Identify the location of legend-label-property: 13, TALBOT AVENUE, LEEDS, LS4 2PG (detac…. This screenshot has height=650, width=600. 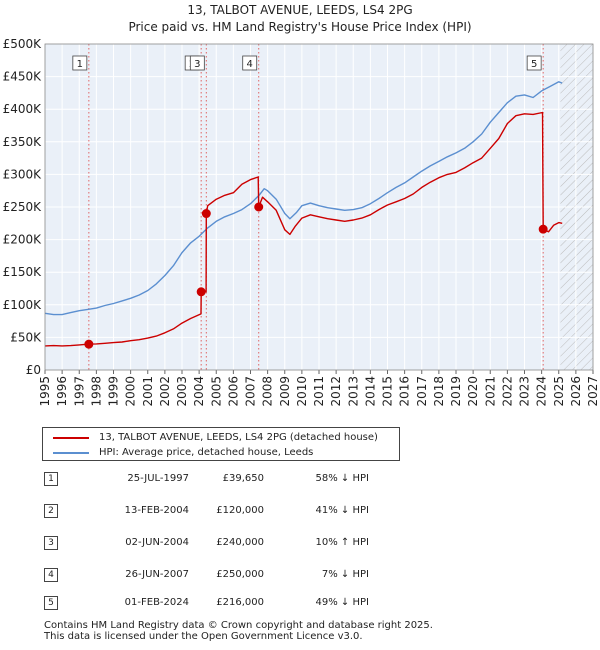
(238, 437).